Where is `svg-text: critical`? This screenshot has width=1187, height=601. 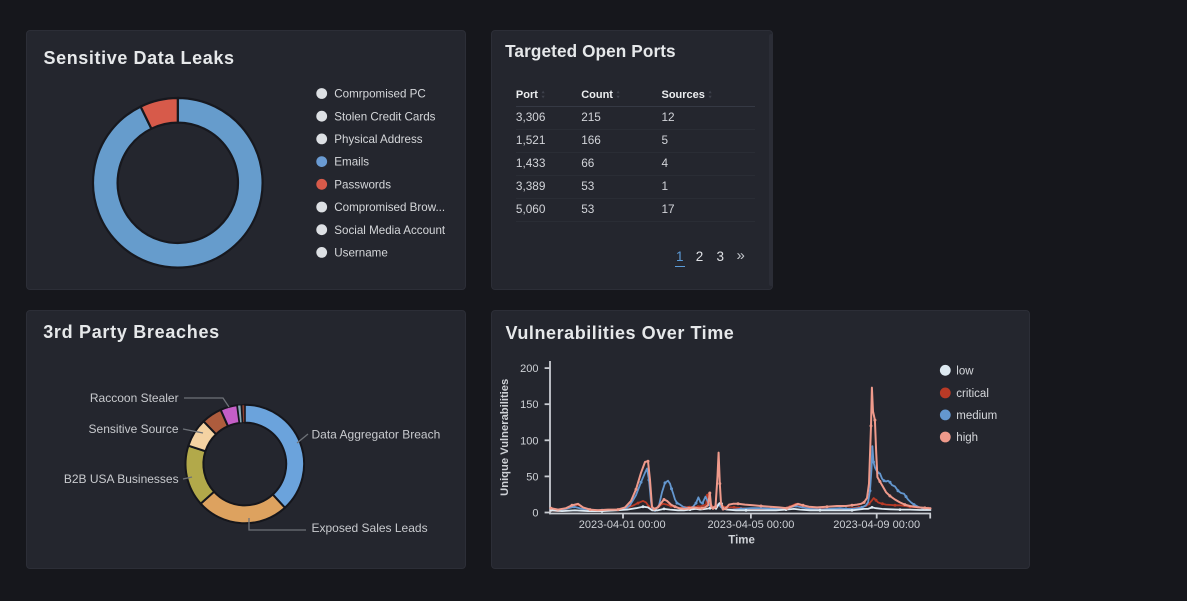
svg-text: critical is located at coordinates (972, 394).